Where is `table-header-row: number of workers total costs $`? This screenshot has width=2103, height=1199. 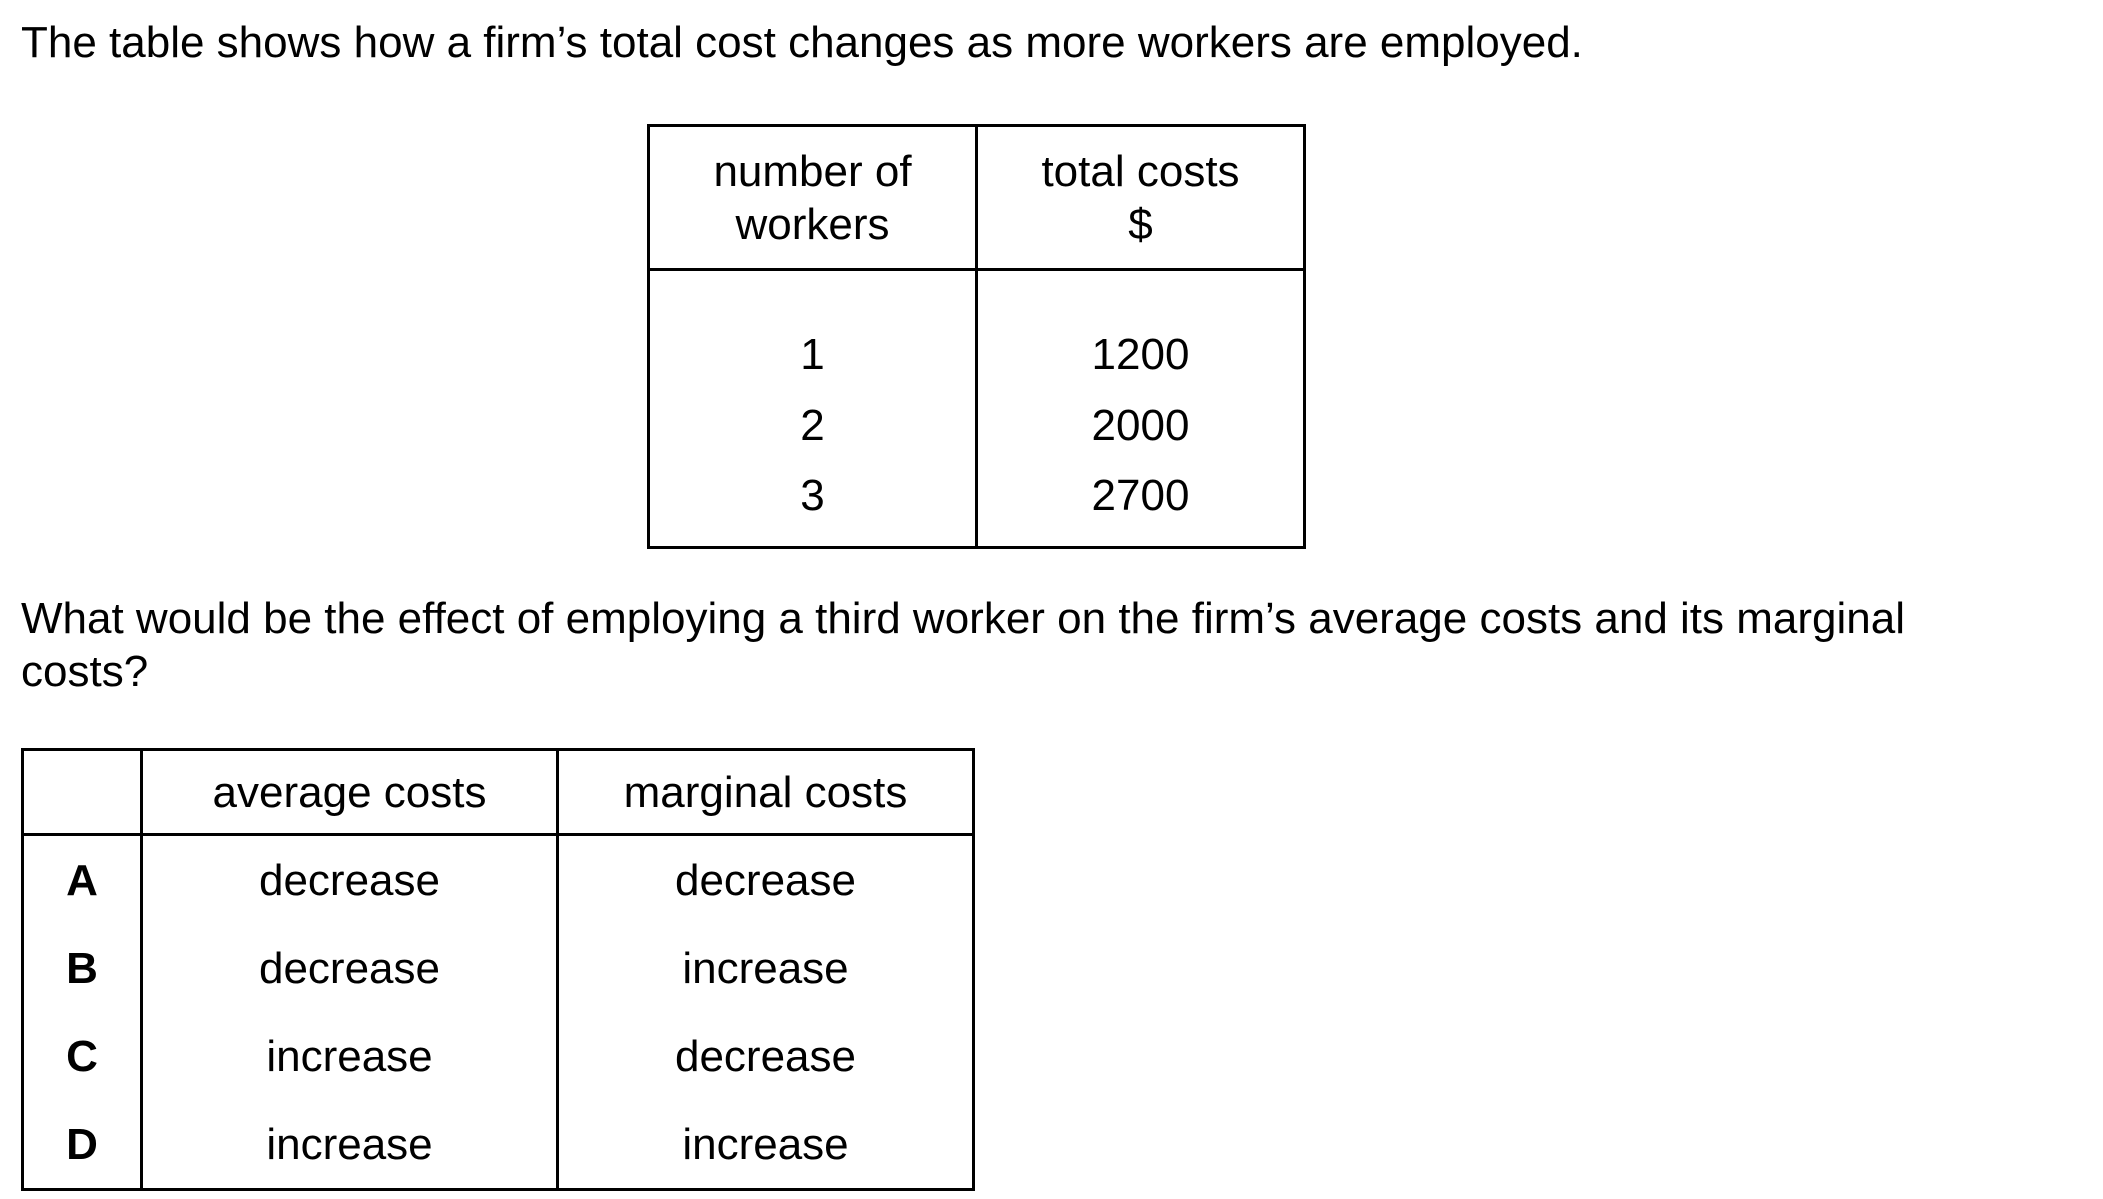 table-header-row: number of workers total costs $ is located at coordinates (976, 197).